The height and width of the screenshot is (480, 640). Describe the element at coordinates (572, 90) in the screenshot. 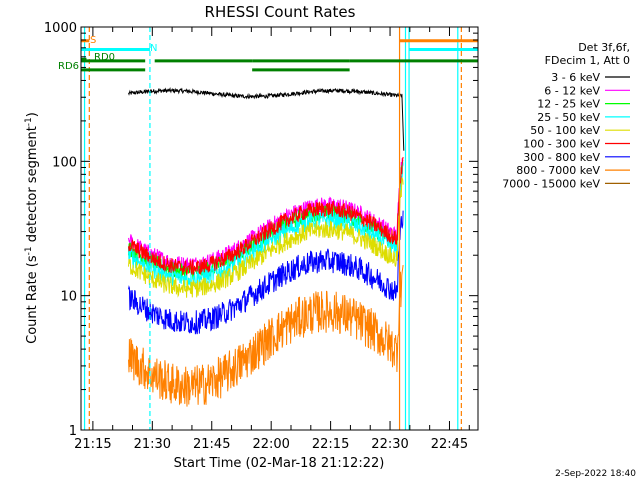

I see `legend-entry-1: 6 - 12 keV` at that location.